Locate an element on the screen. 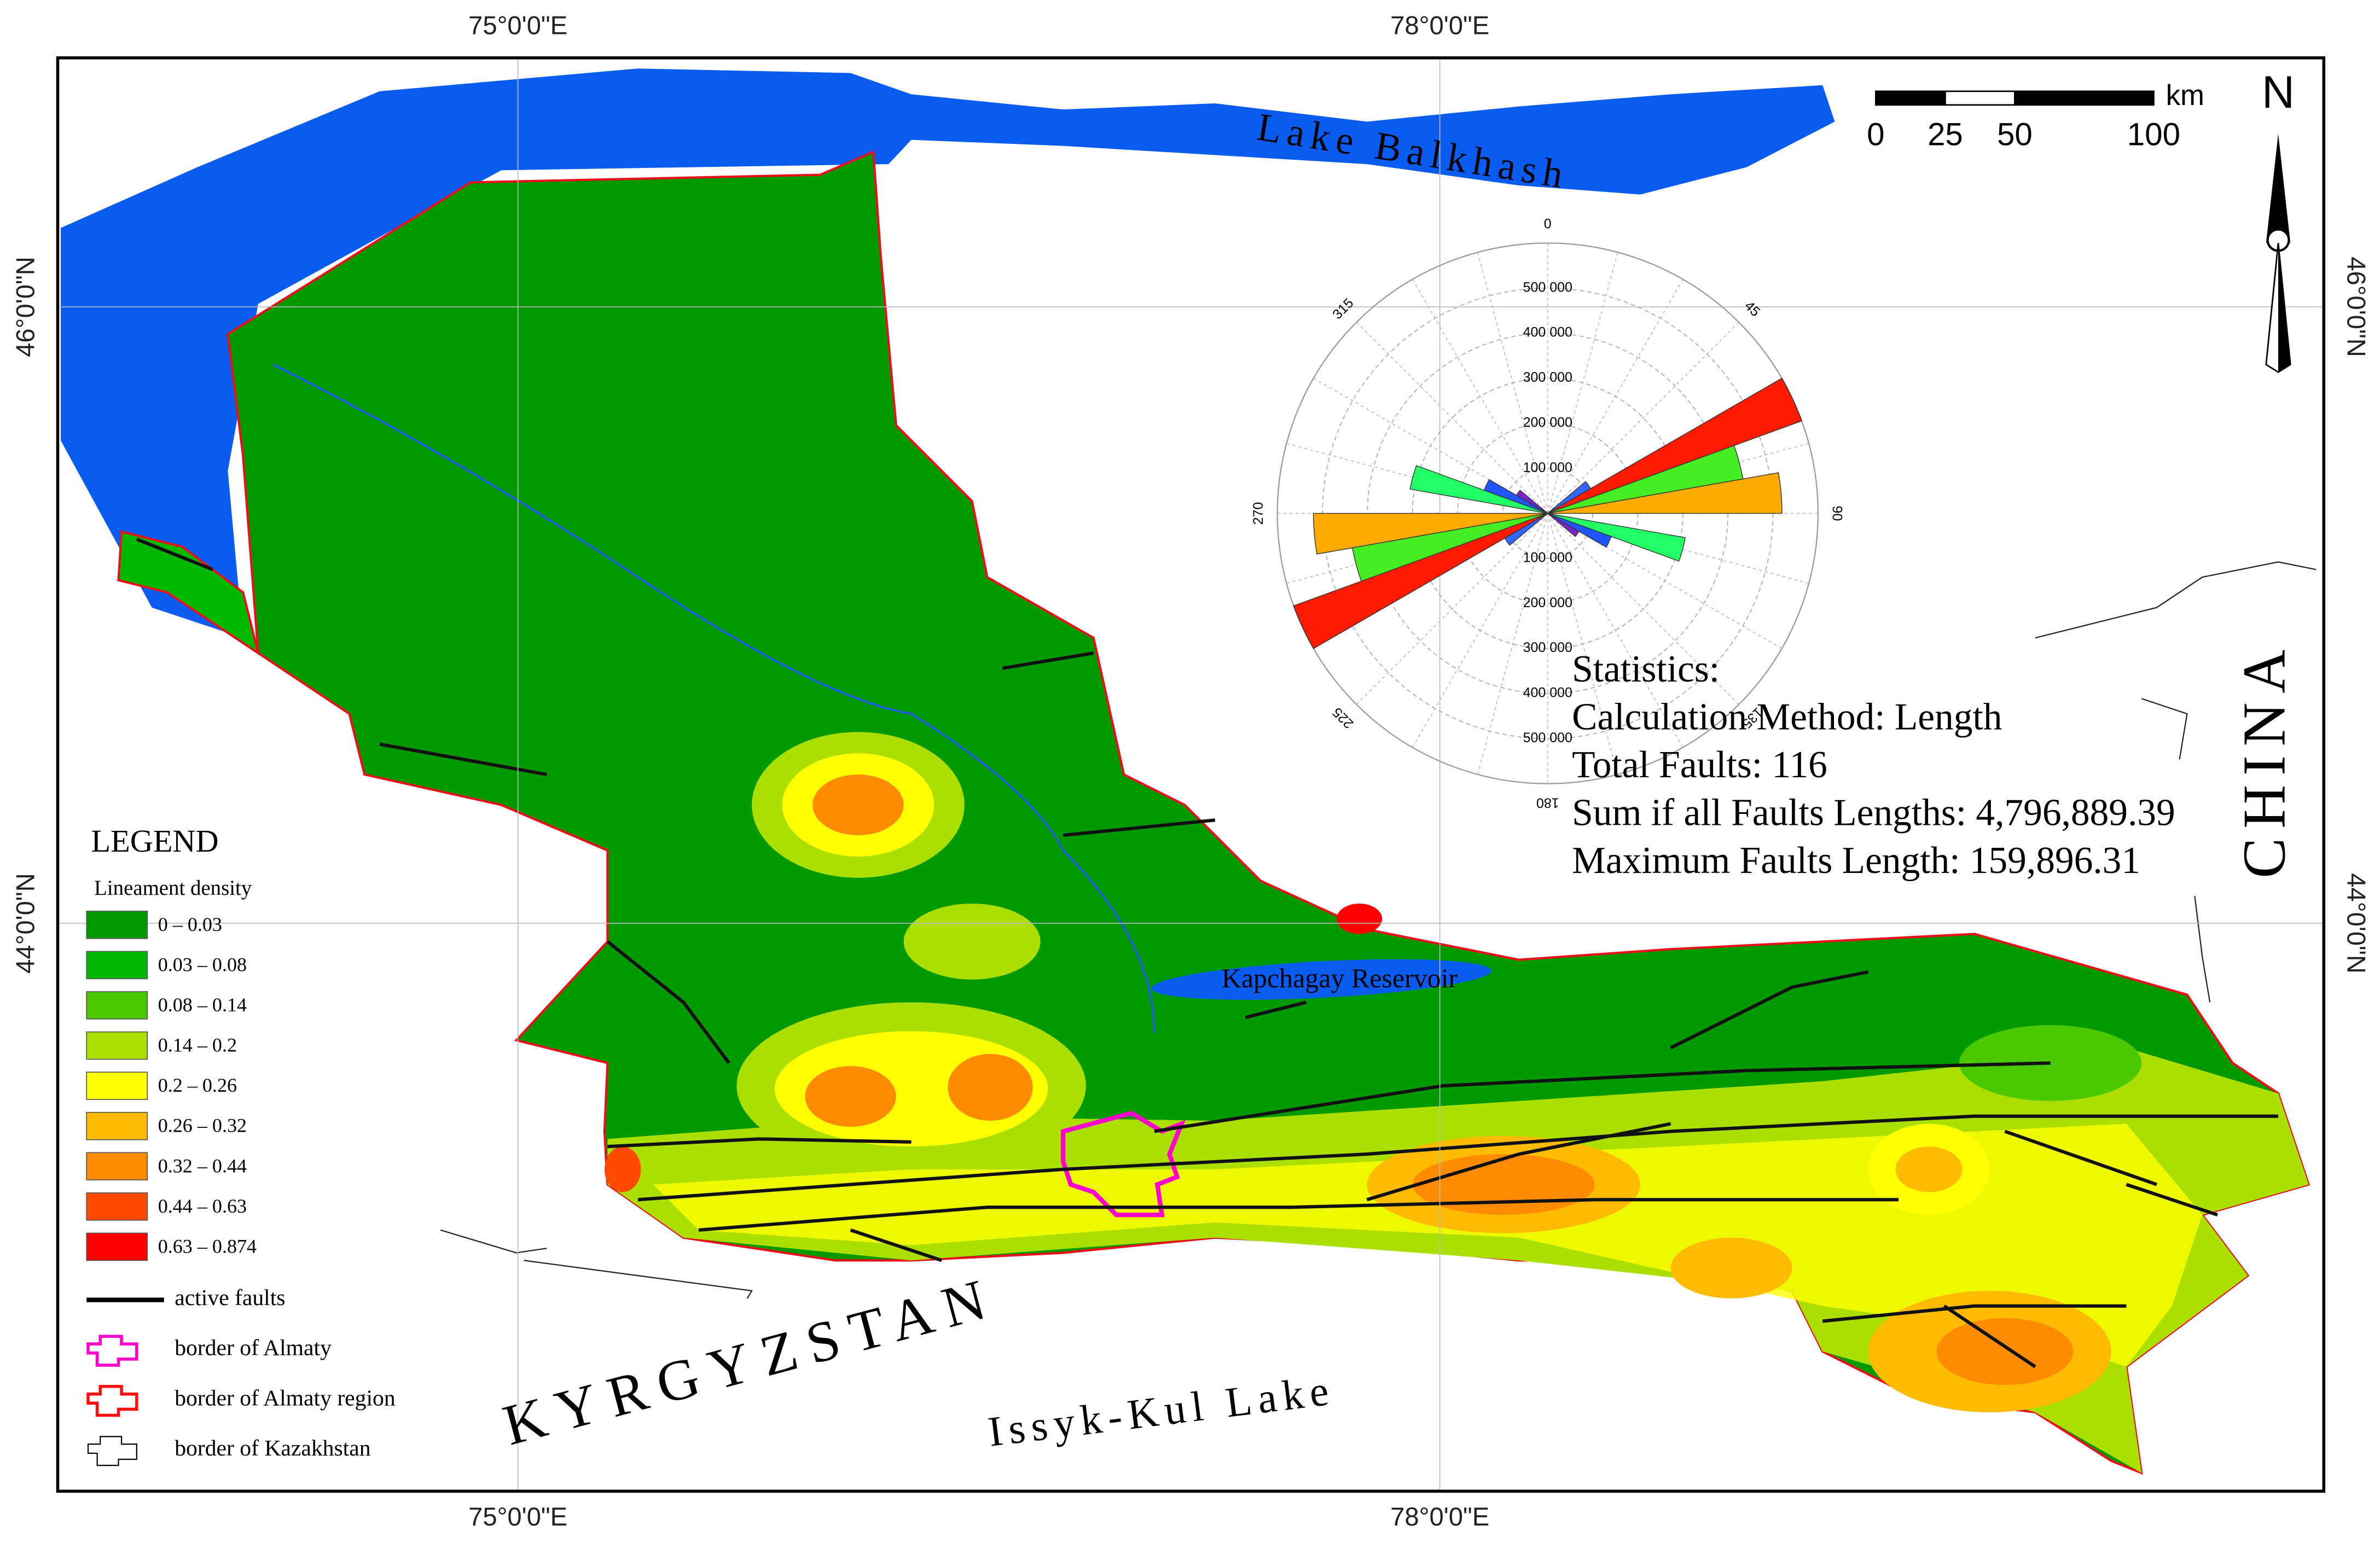  legend-label: 0.08 – 0.14 is located at coordinates (202, 1005).